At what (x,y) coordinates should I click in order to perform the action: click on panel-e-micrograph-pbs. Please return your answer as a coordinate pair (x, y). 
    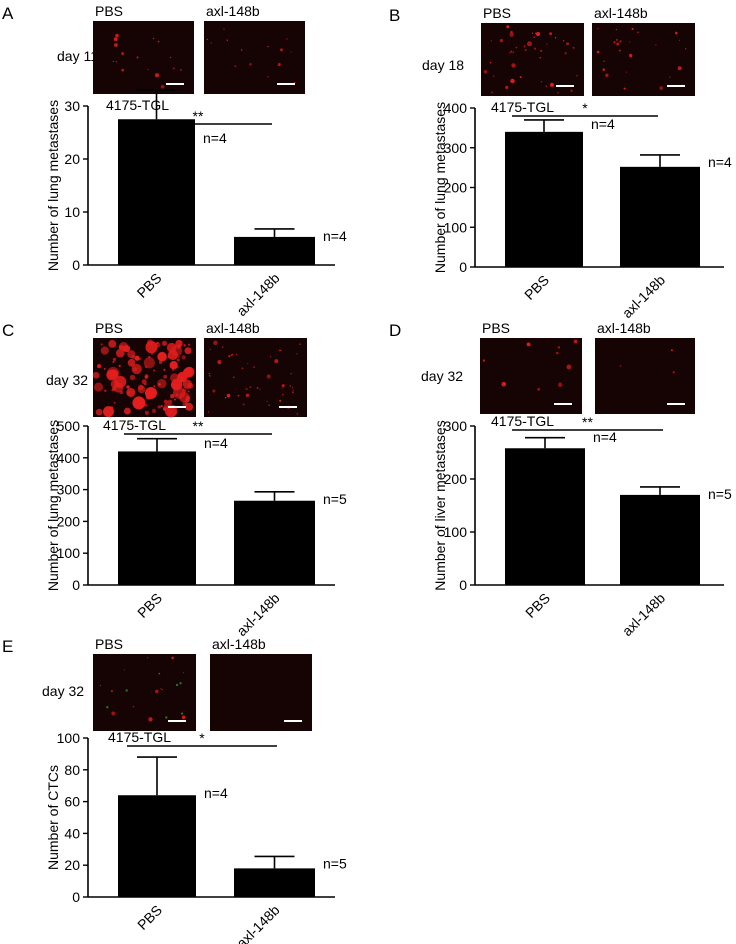
    Looking at the image, I should click on (144, 692).